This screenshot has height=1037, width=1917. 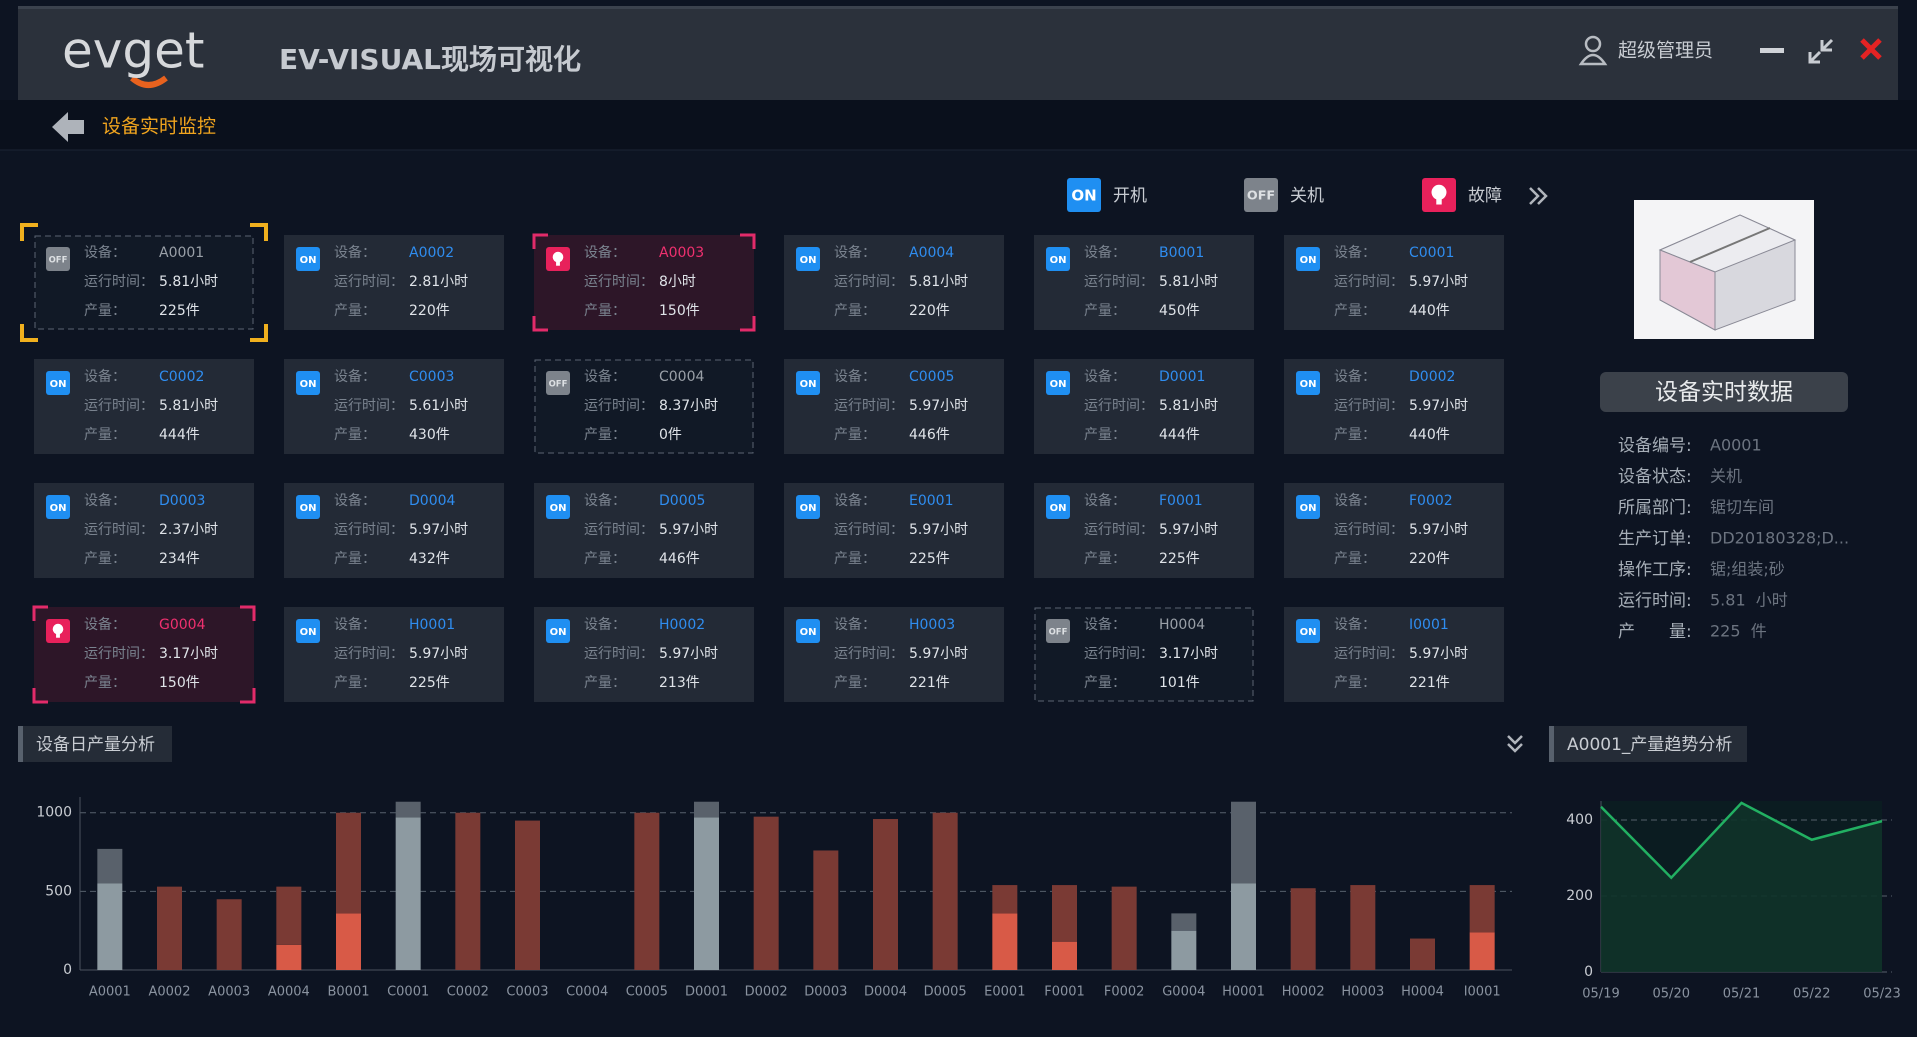 I want to click on card-value: H0001, so click(x=432, y=625).